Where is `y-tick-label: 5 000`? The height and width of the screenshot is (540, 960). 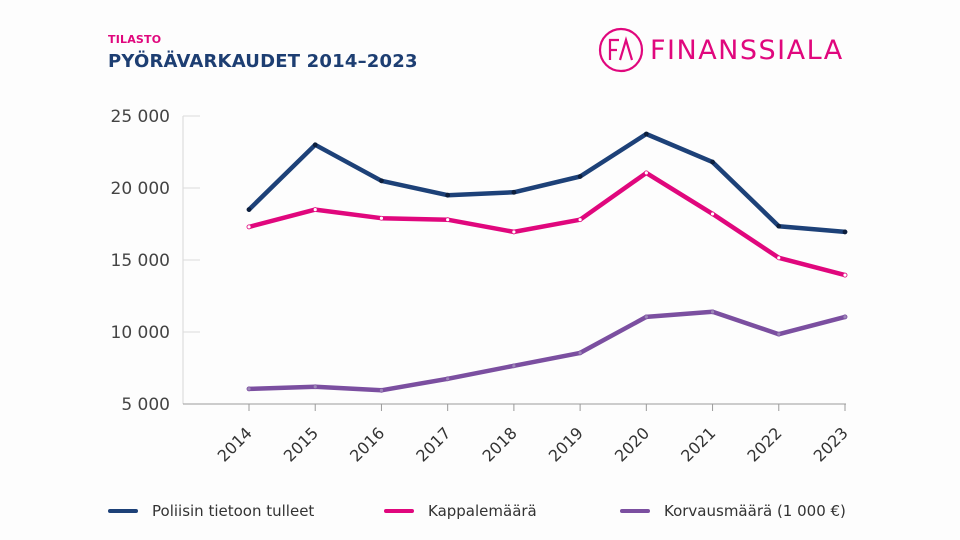 y-tick-label: 5 000 is located at coordinates (145, 405).